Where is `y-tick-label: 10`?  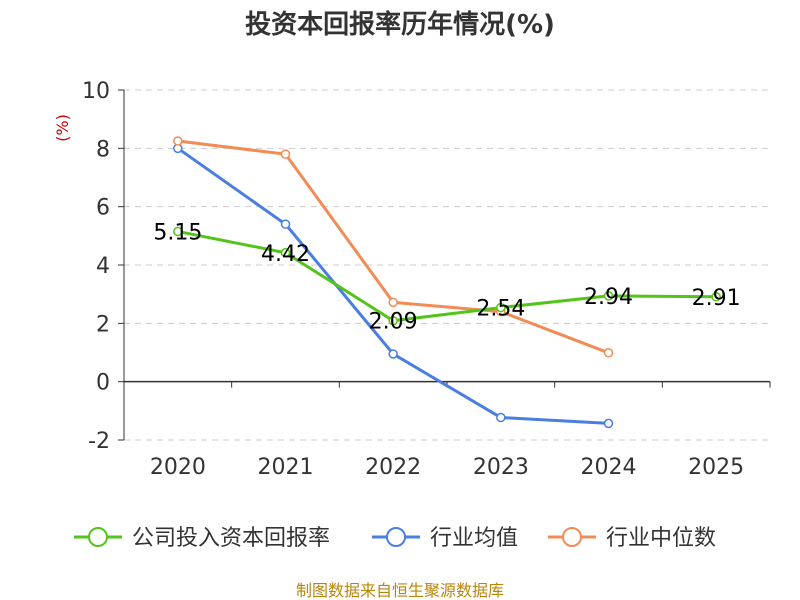
y-tick-label: 10 is located at coordinates (96, 91).